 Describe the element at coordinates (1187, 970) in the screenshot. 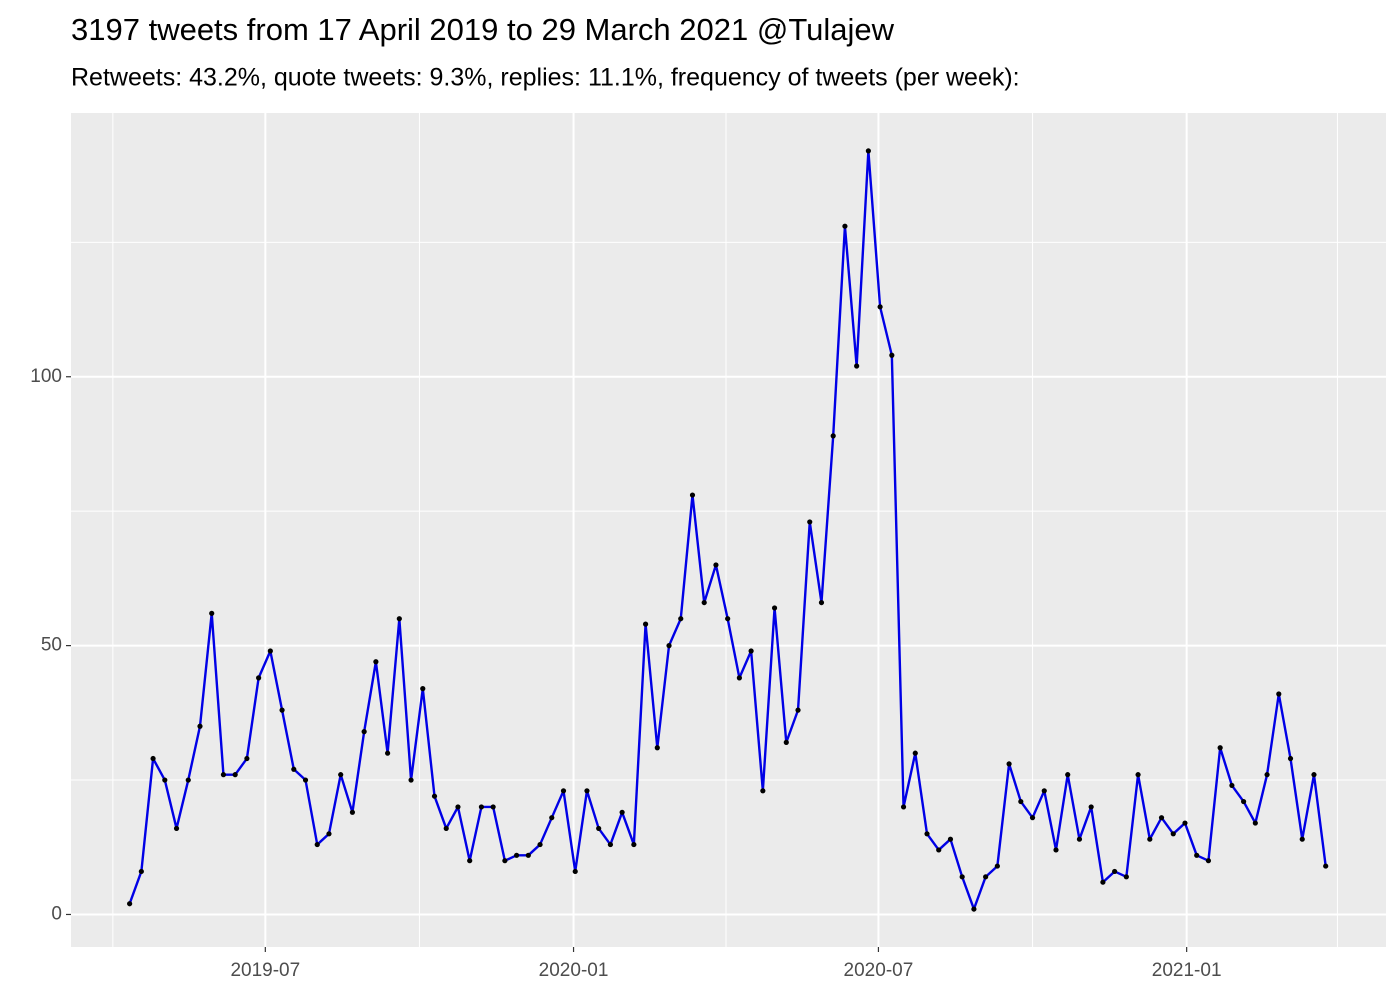

I see `x-tick-label: 2021-01` at that location.